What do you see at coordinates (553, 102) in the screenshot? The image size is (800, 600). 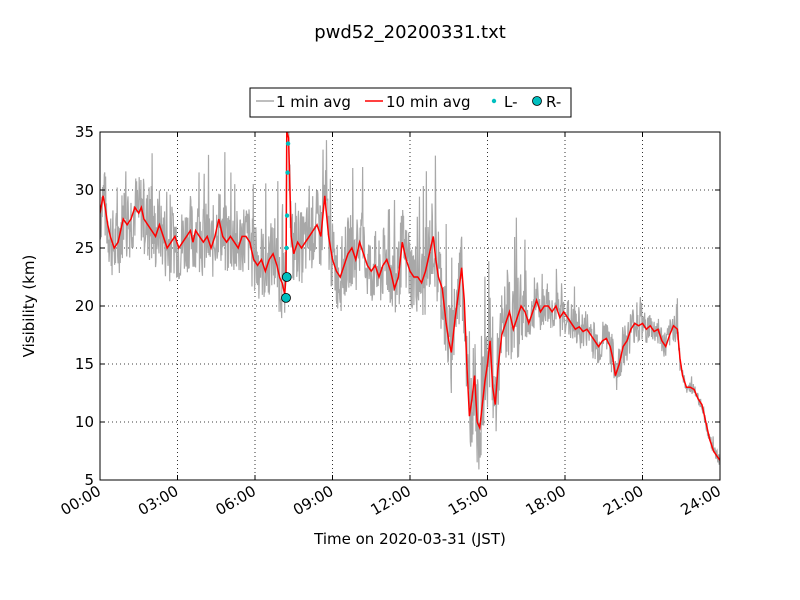 I see `legend-r-label: R-` at bounding box center [553, 102].